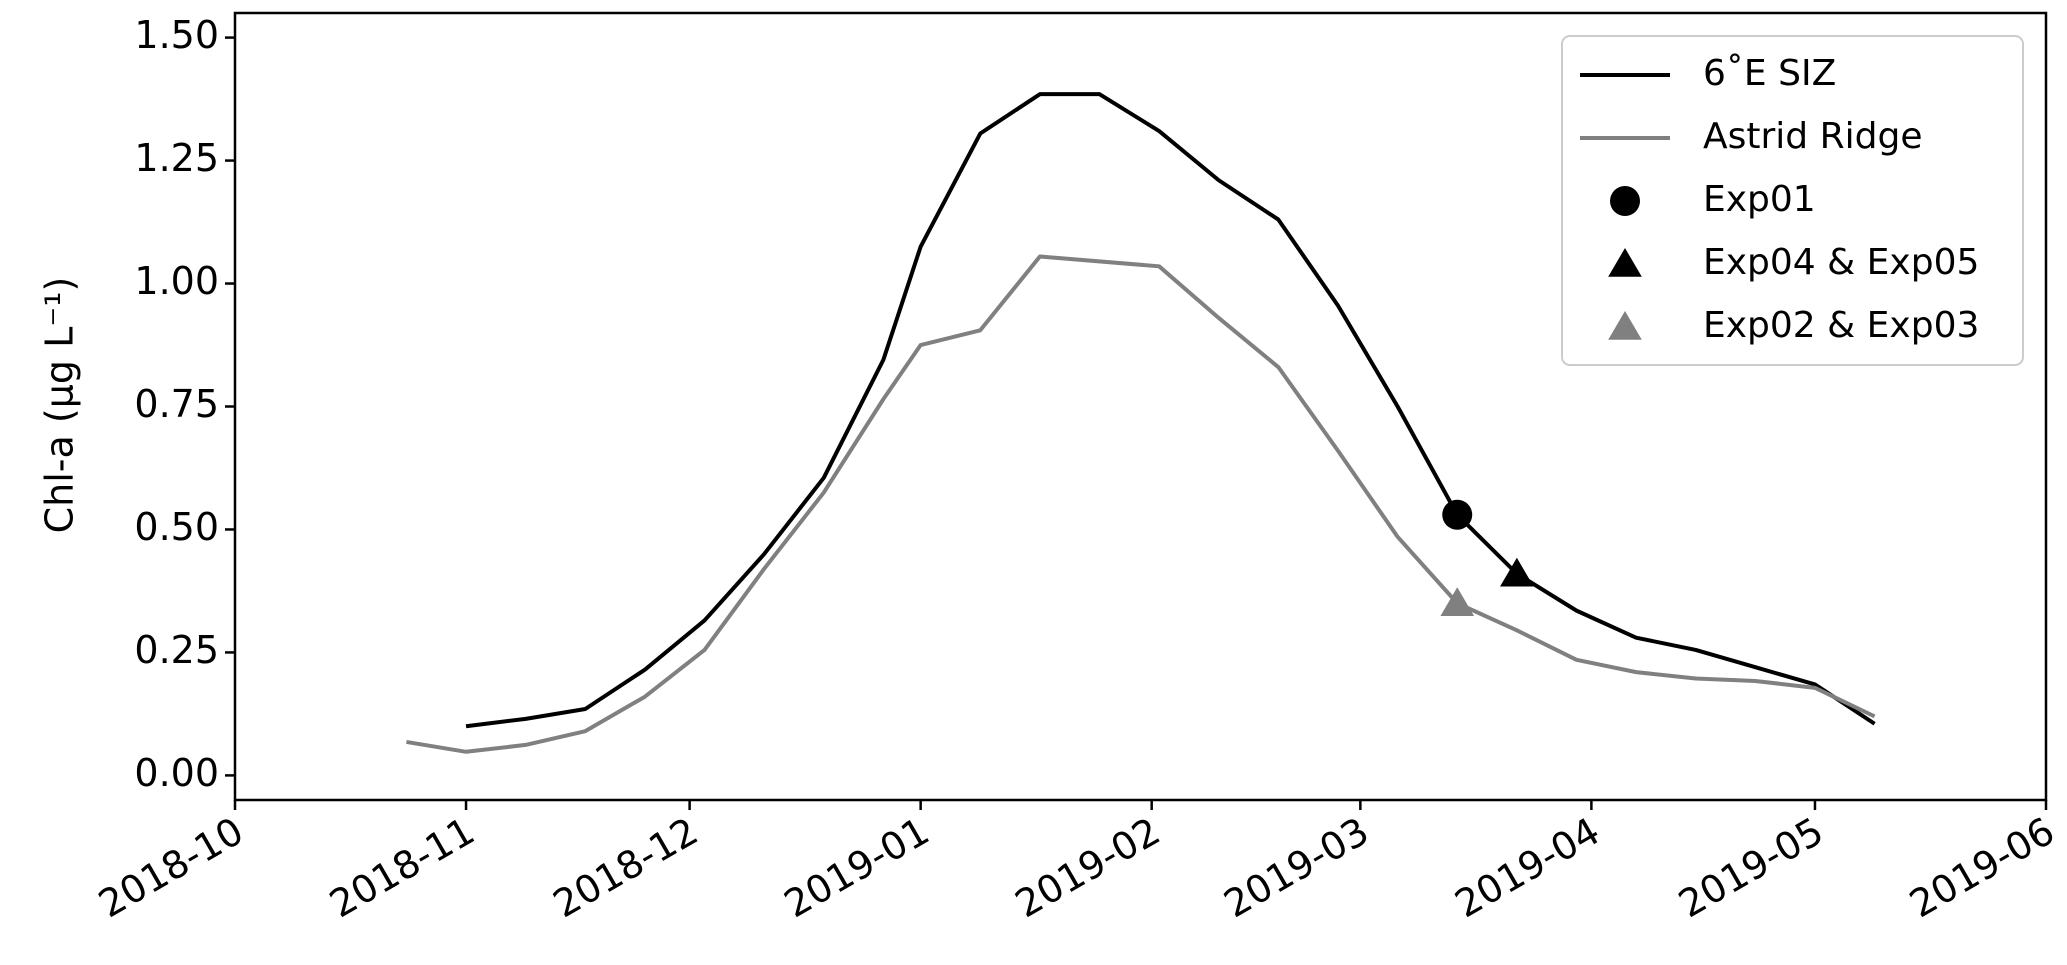  Describe the element at coordinates (402, 867) in the screenshot. I see `x-tick-label: 2018-11` at that location.